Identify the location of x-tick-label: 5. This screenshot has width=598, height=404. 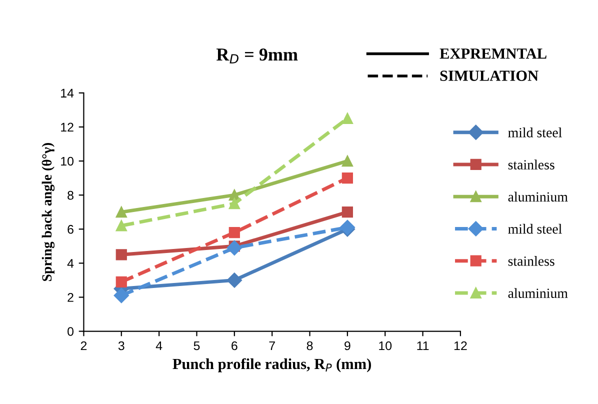
(197, 345).